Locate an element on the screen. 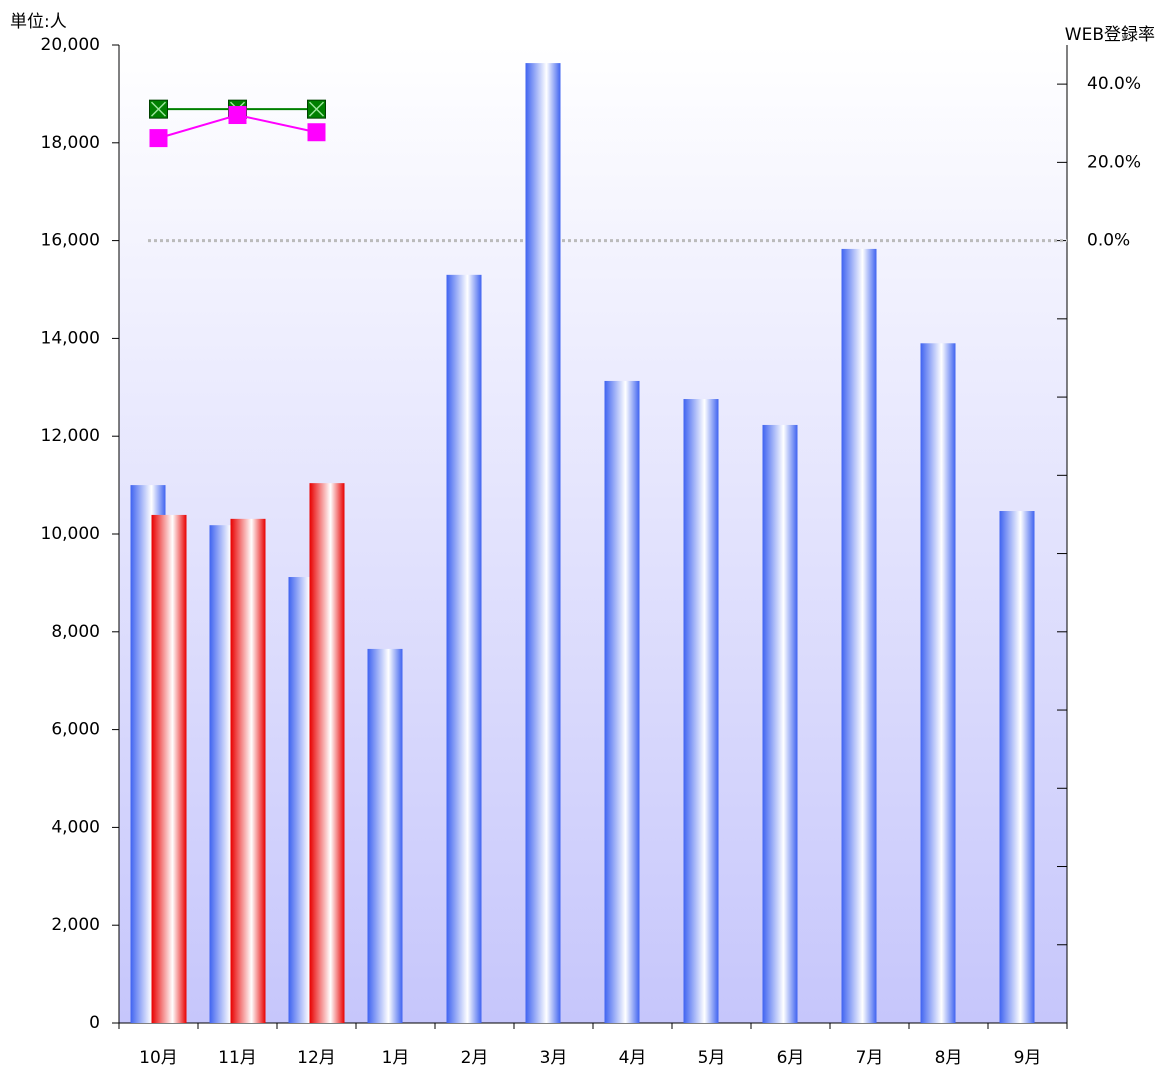 The height and width of the screenshot is (1071, 1157). y2-axis-label: WEB登録率 is located at coordinates (1110, 35).